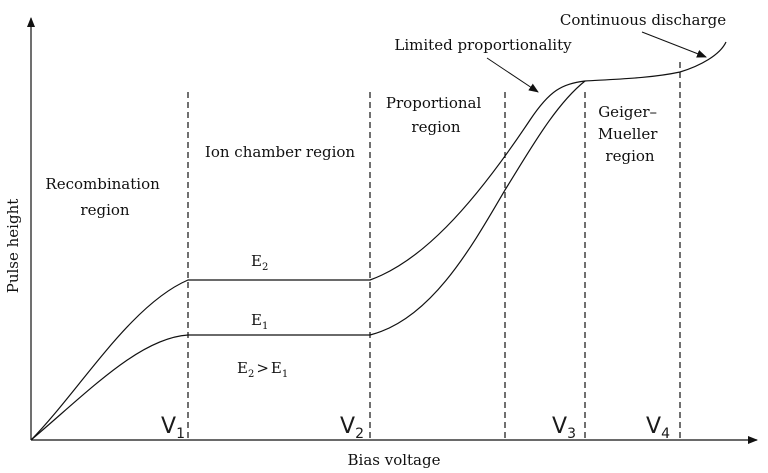 The height and width of the screenshot is (473, 768). What do you see at coordinates (280, 152) in the screenshot?
I see `ion-chamber-region-label: Ion chamber region` at bounding box center [280, 152].